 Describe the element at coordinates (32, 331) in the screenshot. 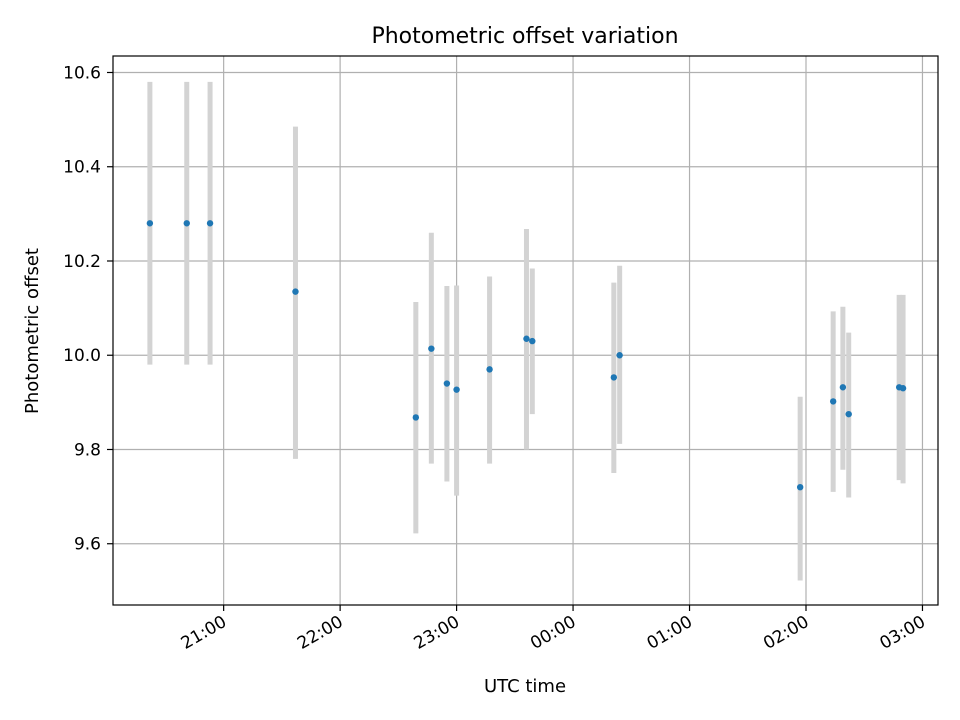

I see `y-axis-label: Photometric offset` at that location.